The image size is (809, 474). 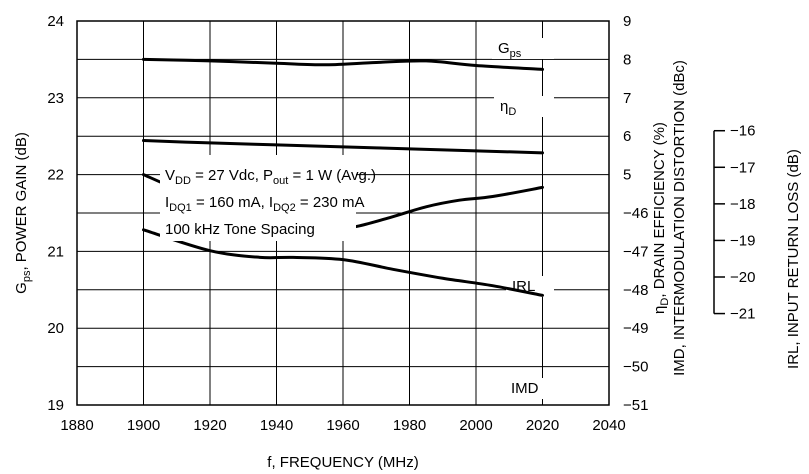 What do you see at coordinates (76, 425) in the screenshot?
I see `x-tick-label: 1880` at bounding box center [76, 425].